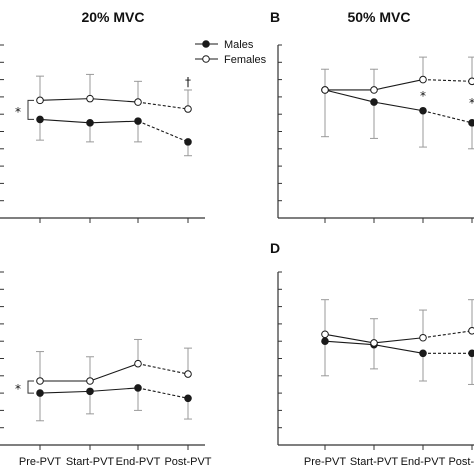 This screenshot has width=474, height=474. Describe the element at coordinates (245, 60) in the screenshot. I see `legend-label: Females` at that location.